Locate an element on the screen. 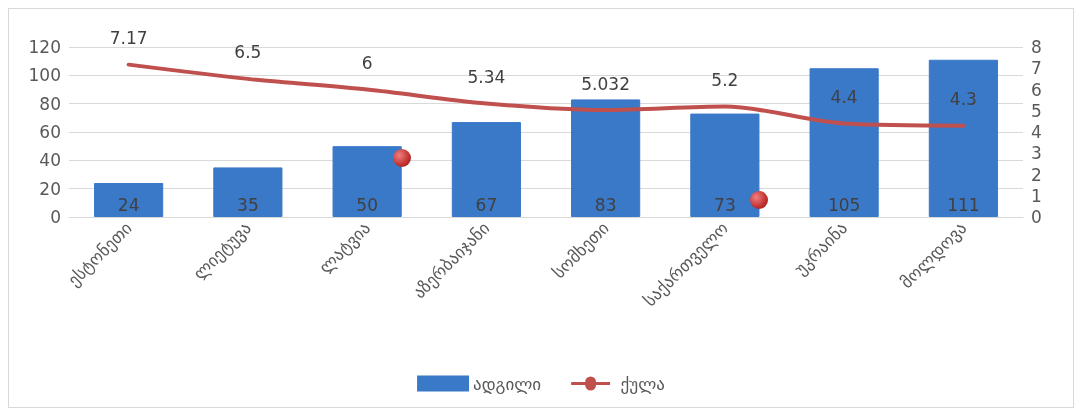  data-label: 5.34 is located at coordinates (486, 77).